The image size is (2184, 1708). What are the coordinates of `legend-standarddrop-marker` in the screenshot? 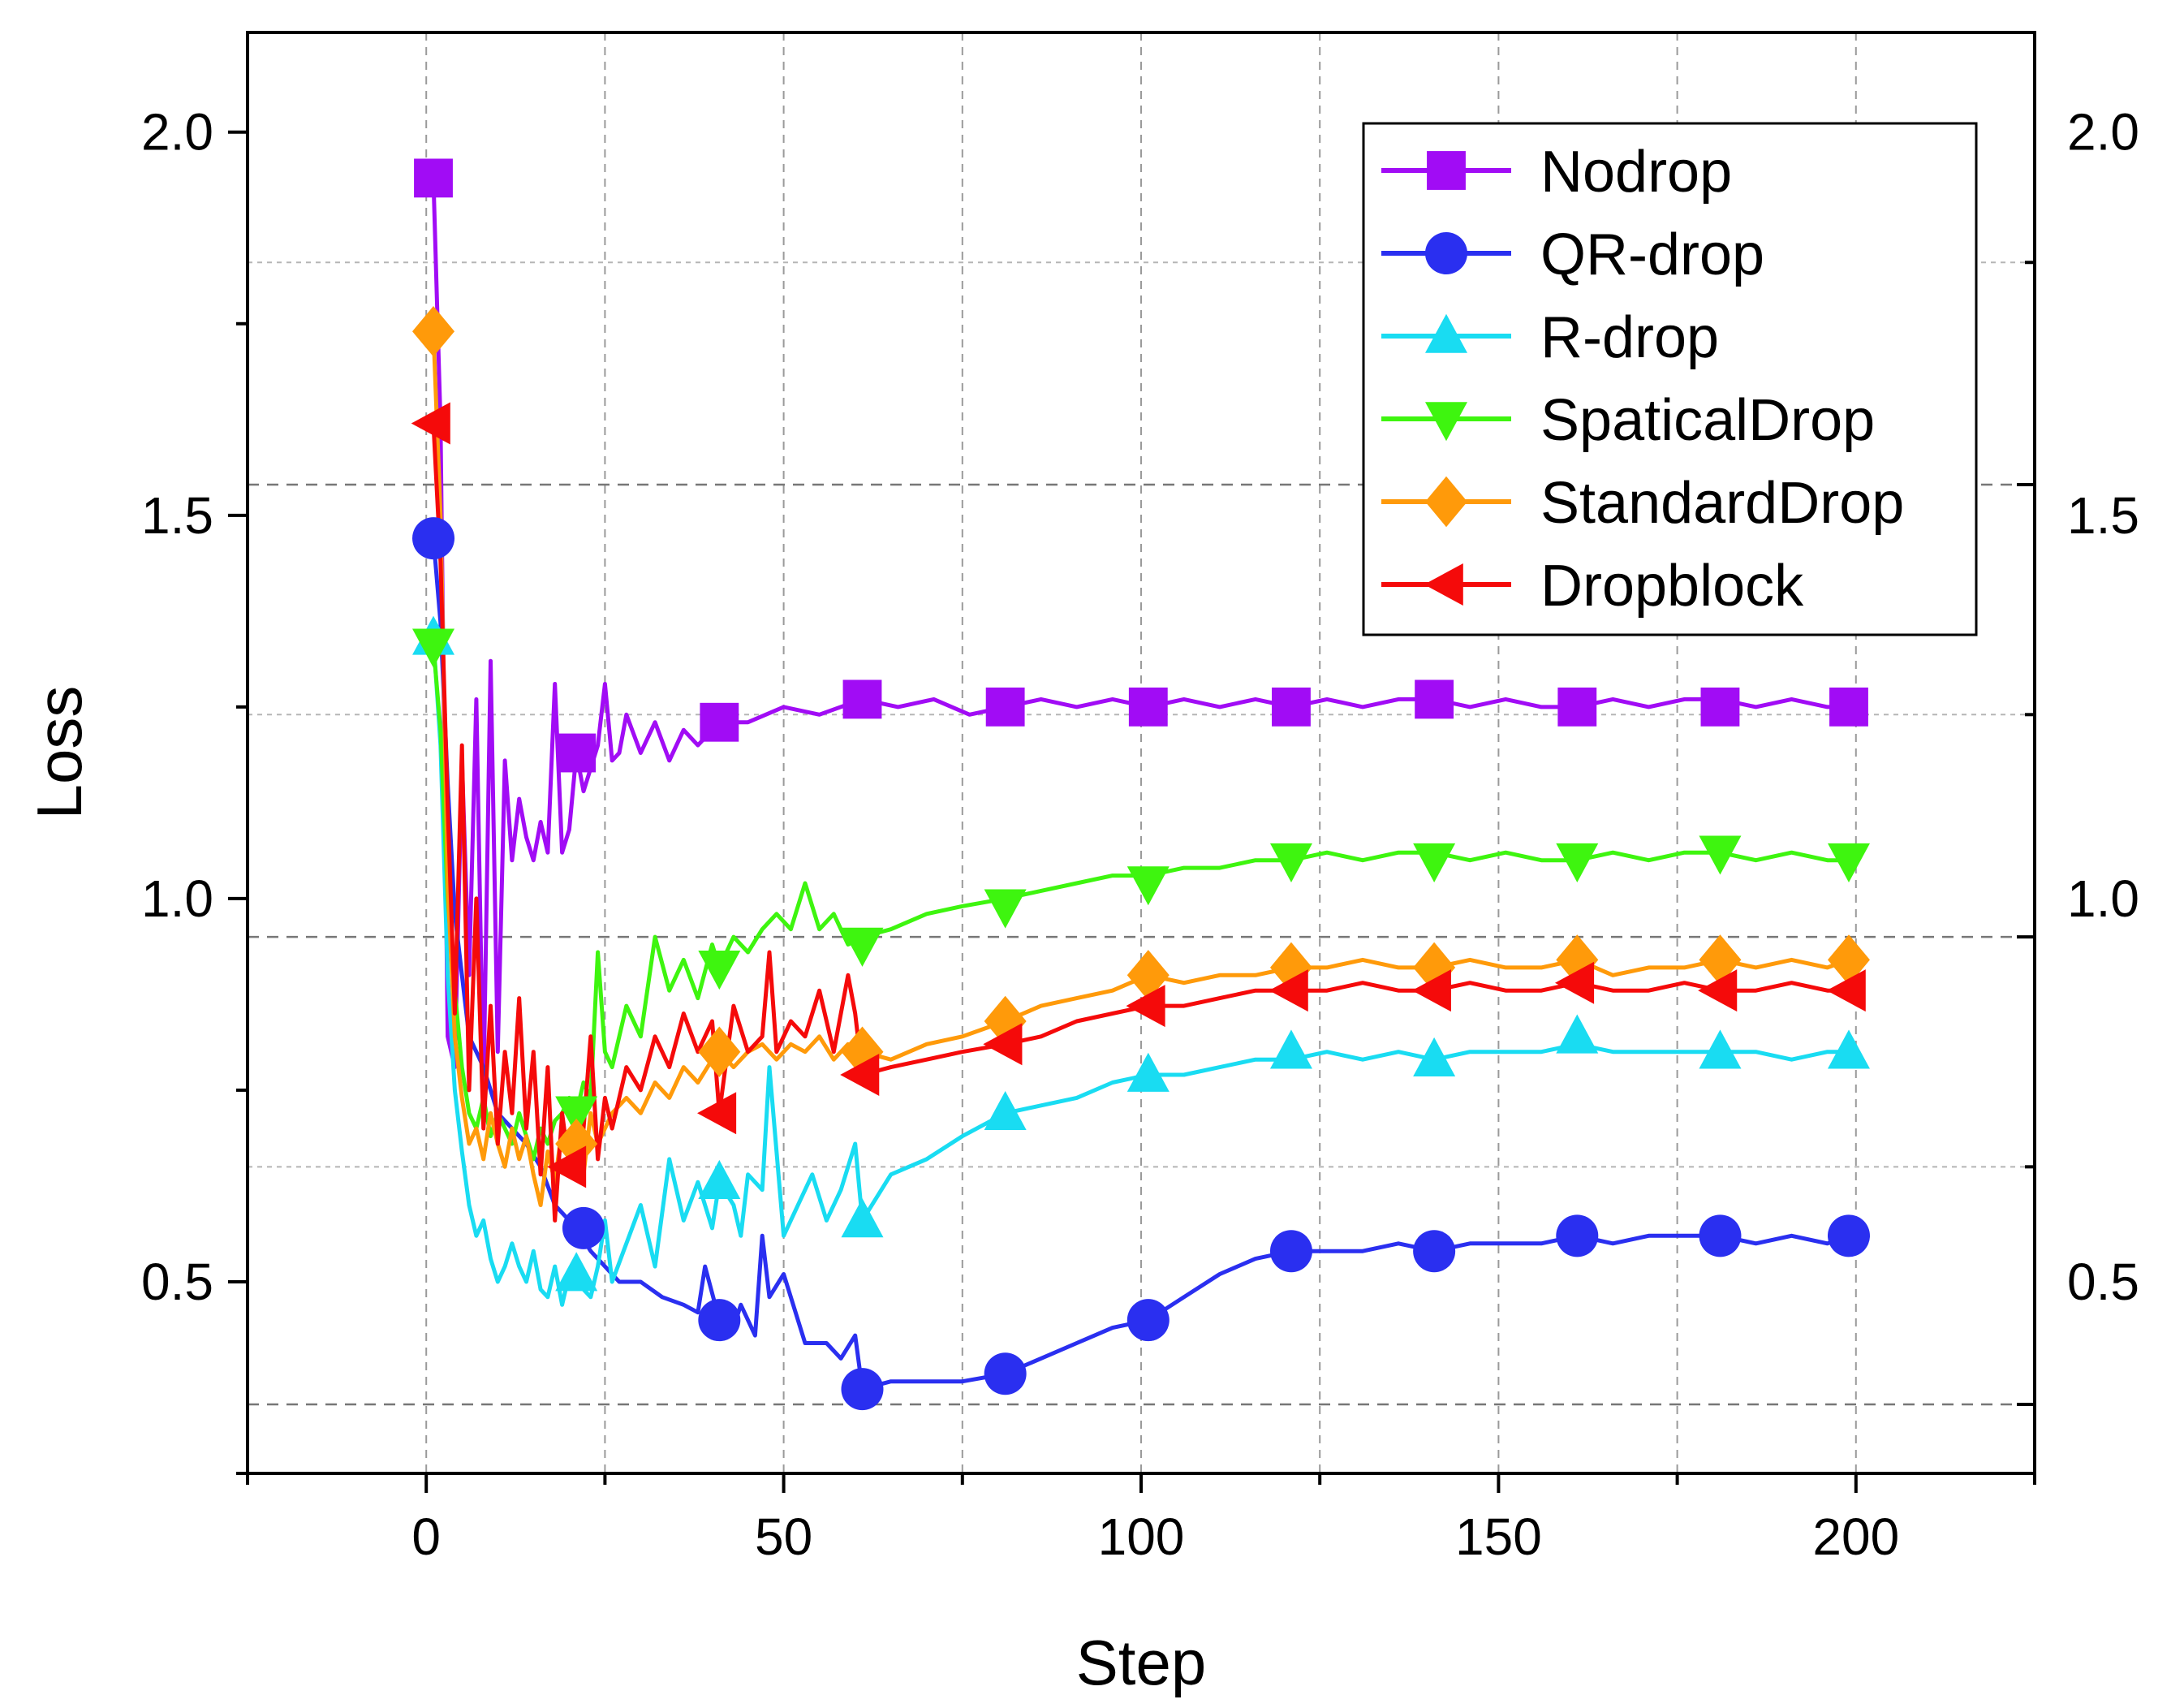 It's located at (1446, 502).